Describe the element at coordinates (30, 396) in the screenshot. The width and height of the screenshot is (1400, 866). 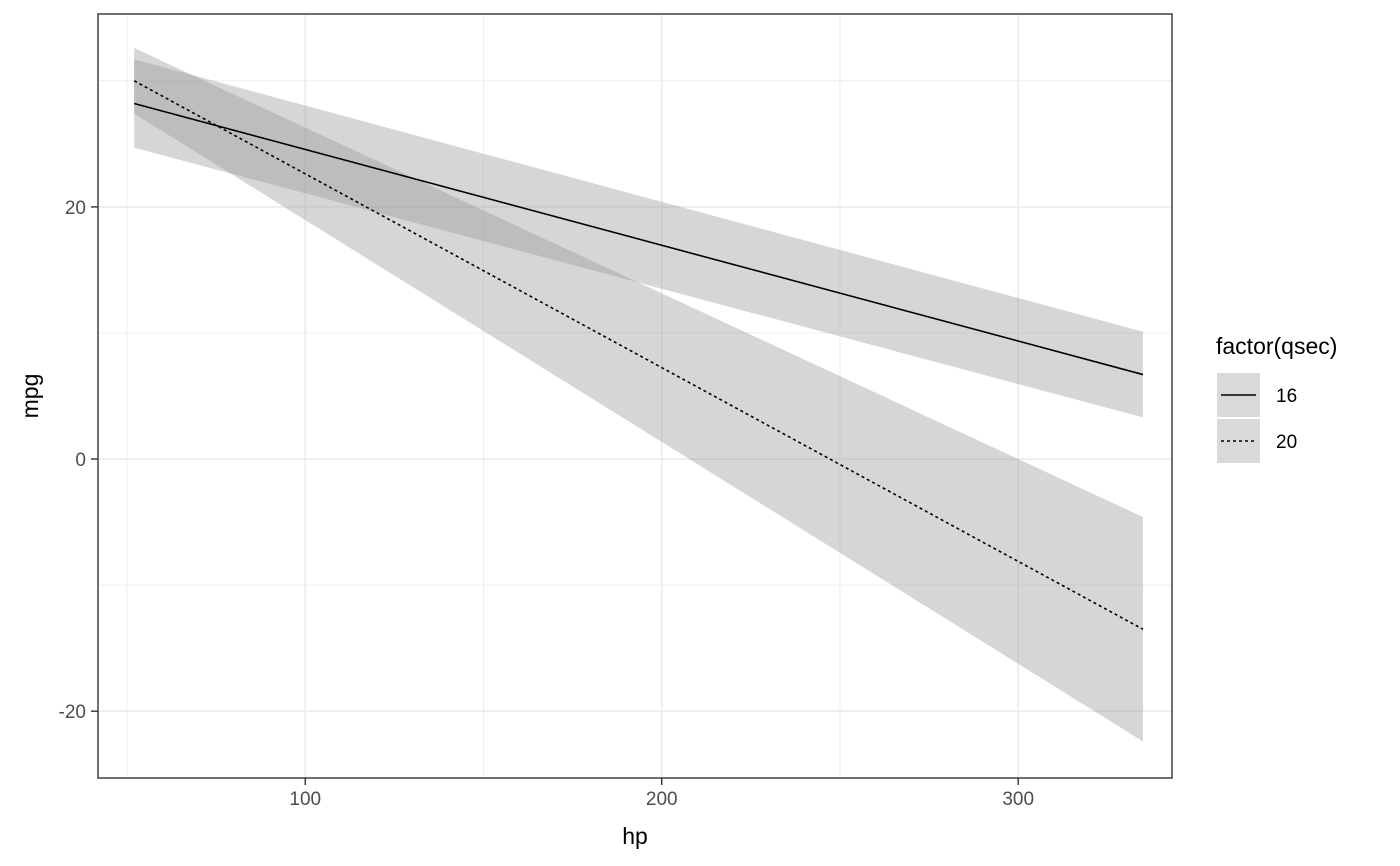
I see `y-axis-title: mpg` at that location.